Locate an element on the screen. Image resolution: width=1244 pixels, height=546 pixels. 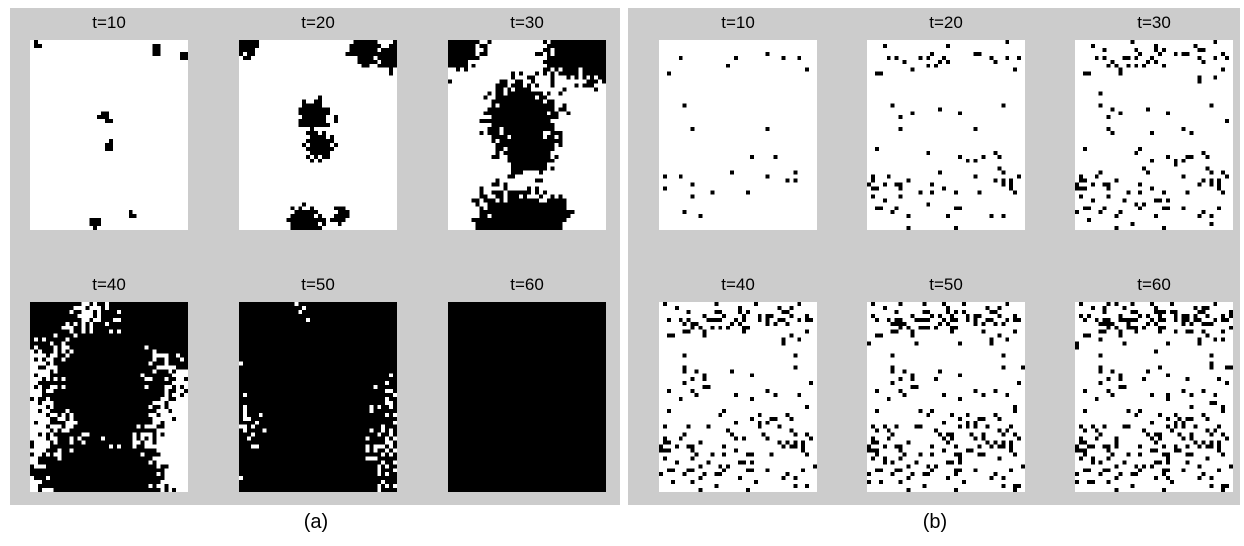
frame-a-t60: t=60 is located at coordinates (527, 383).